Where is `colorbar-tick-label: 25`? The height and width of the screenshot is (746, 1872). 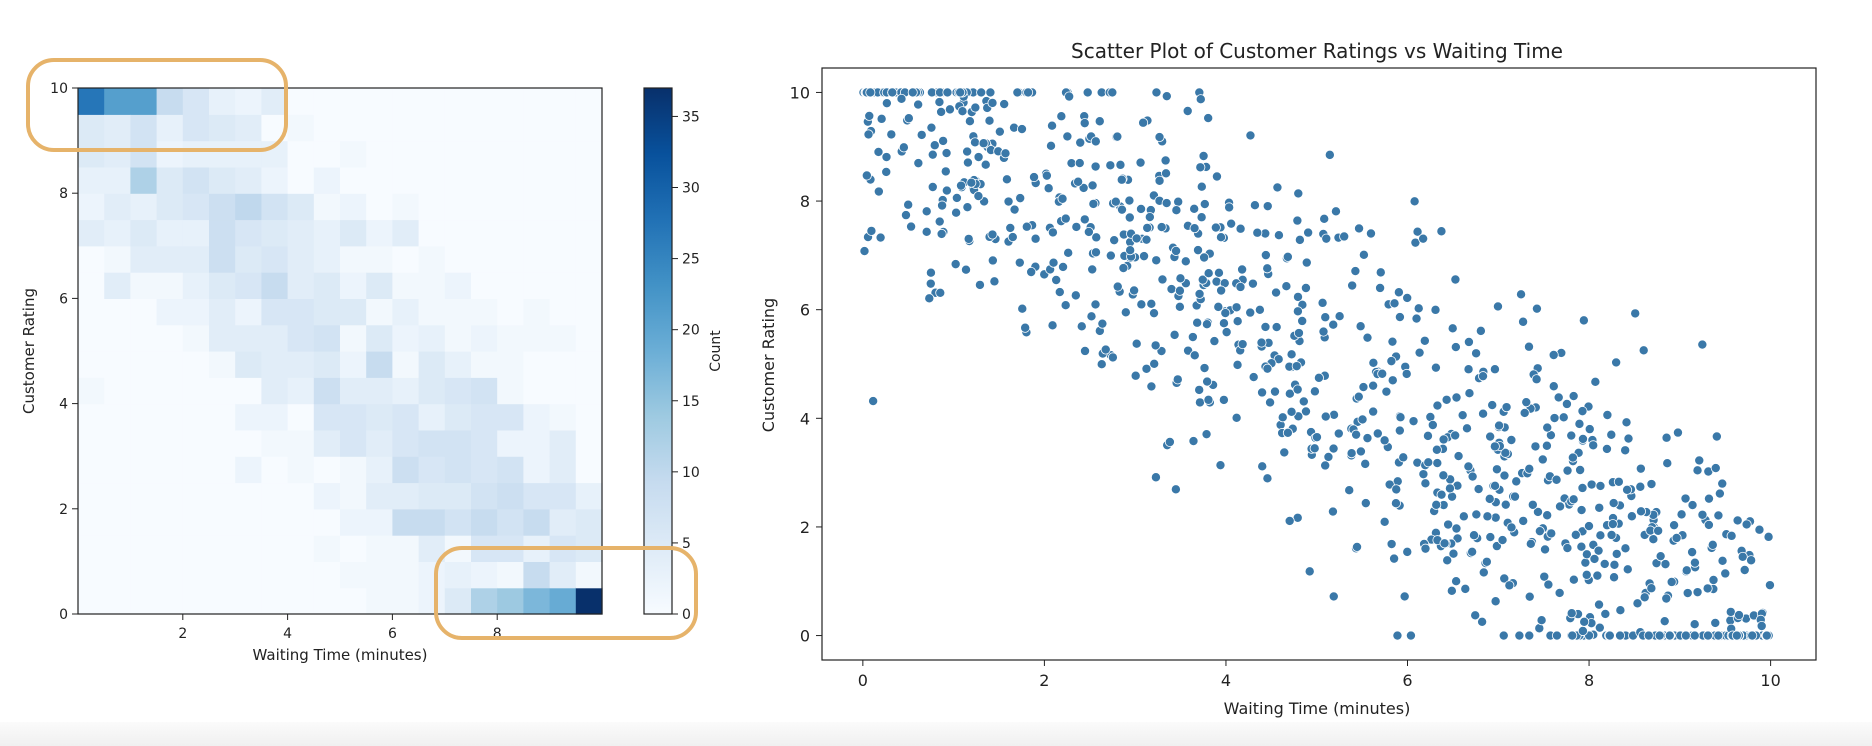
colorbar-tick-label: 25 is located at coordinates (691, 260).